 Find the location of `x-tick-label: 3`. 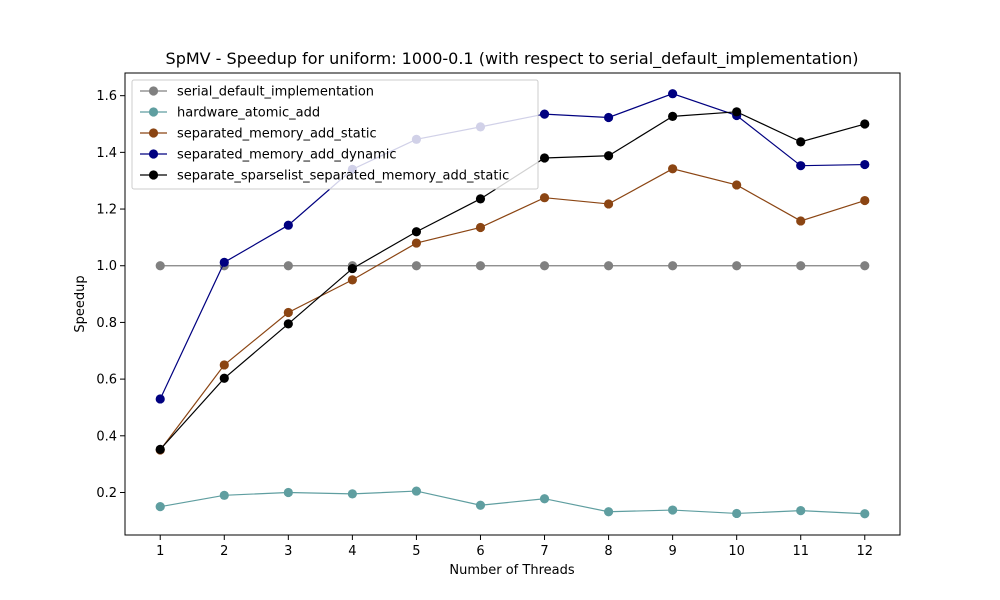

x-tick-label: 3 is located at coordinates (288, 551).